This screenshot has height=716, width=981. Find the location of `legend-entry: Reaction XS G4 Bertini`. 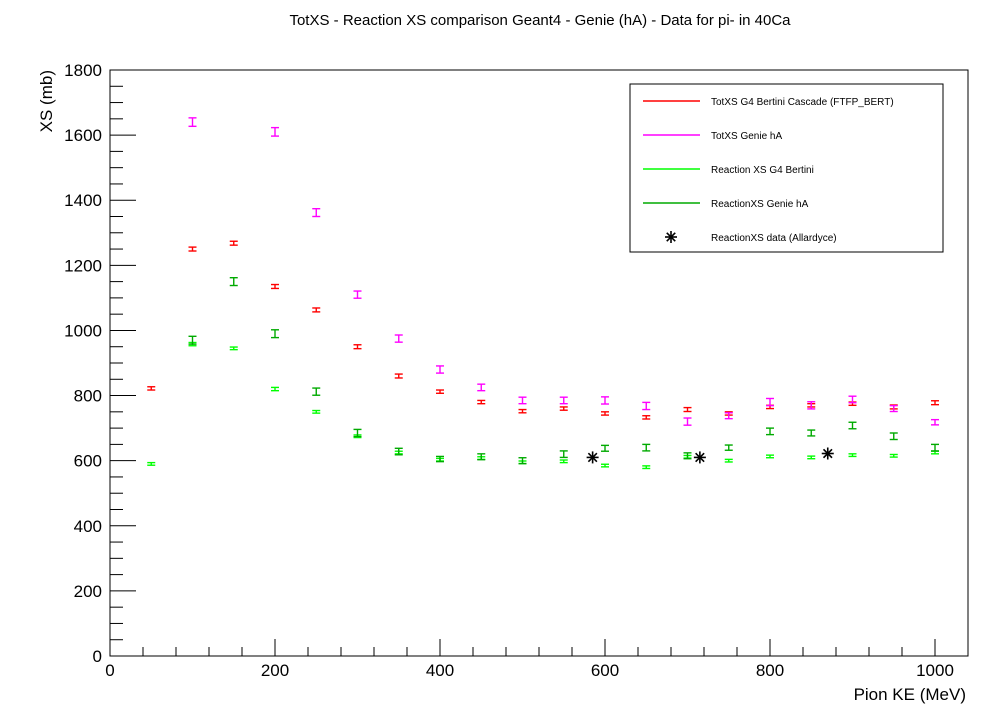

legend-entry: Reaction XS G4 Bertini is located at coordinates (728, 170).